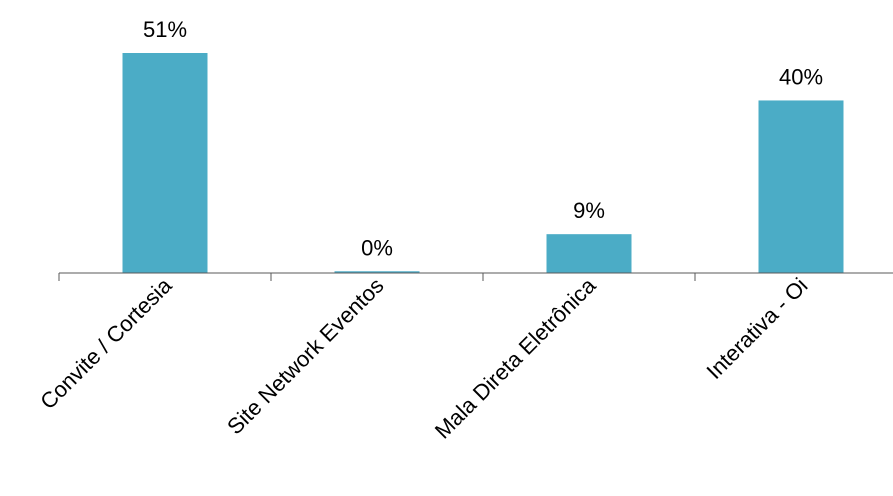  Describe the element at coordinates (165, 29) in the screenshot. I see `data-label-1: 51%` at that location.